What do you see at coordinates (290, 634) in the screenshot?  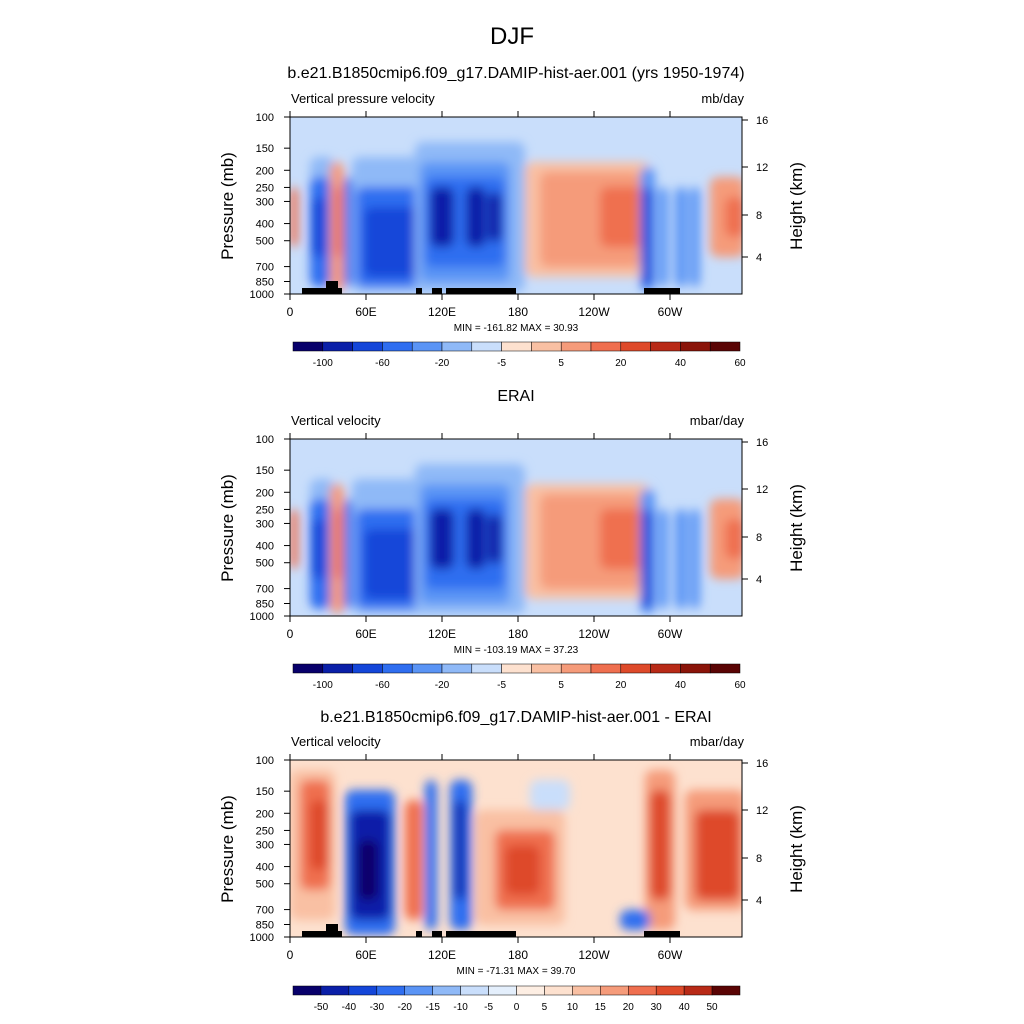 I see `x-tick-label: 0` at bounding box center [290, 634].